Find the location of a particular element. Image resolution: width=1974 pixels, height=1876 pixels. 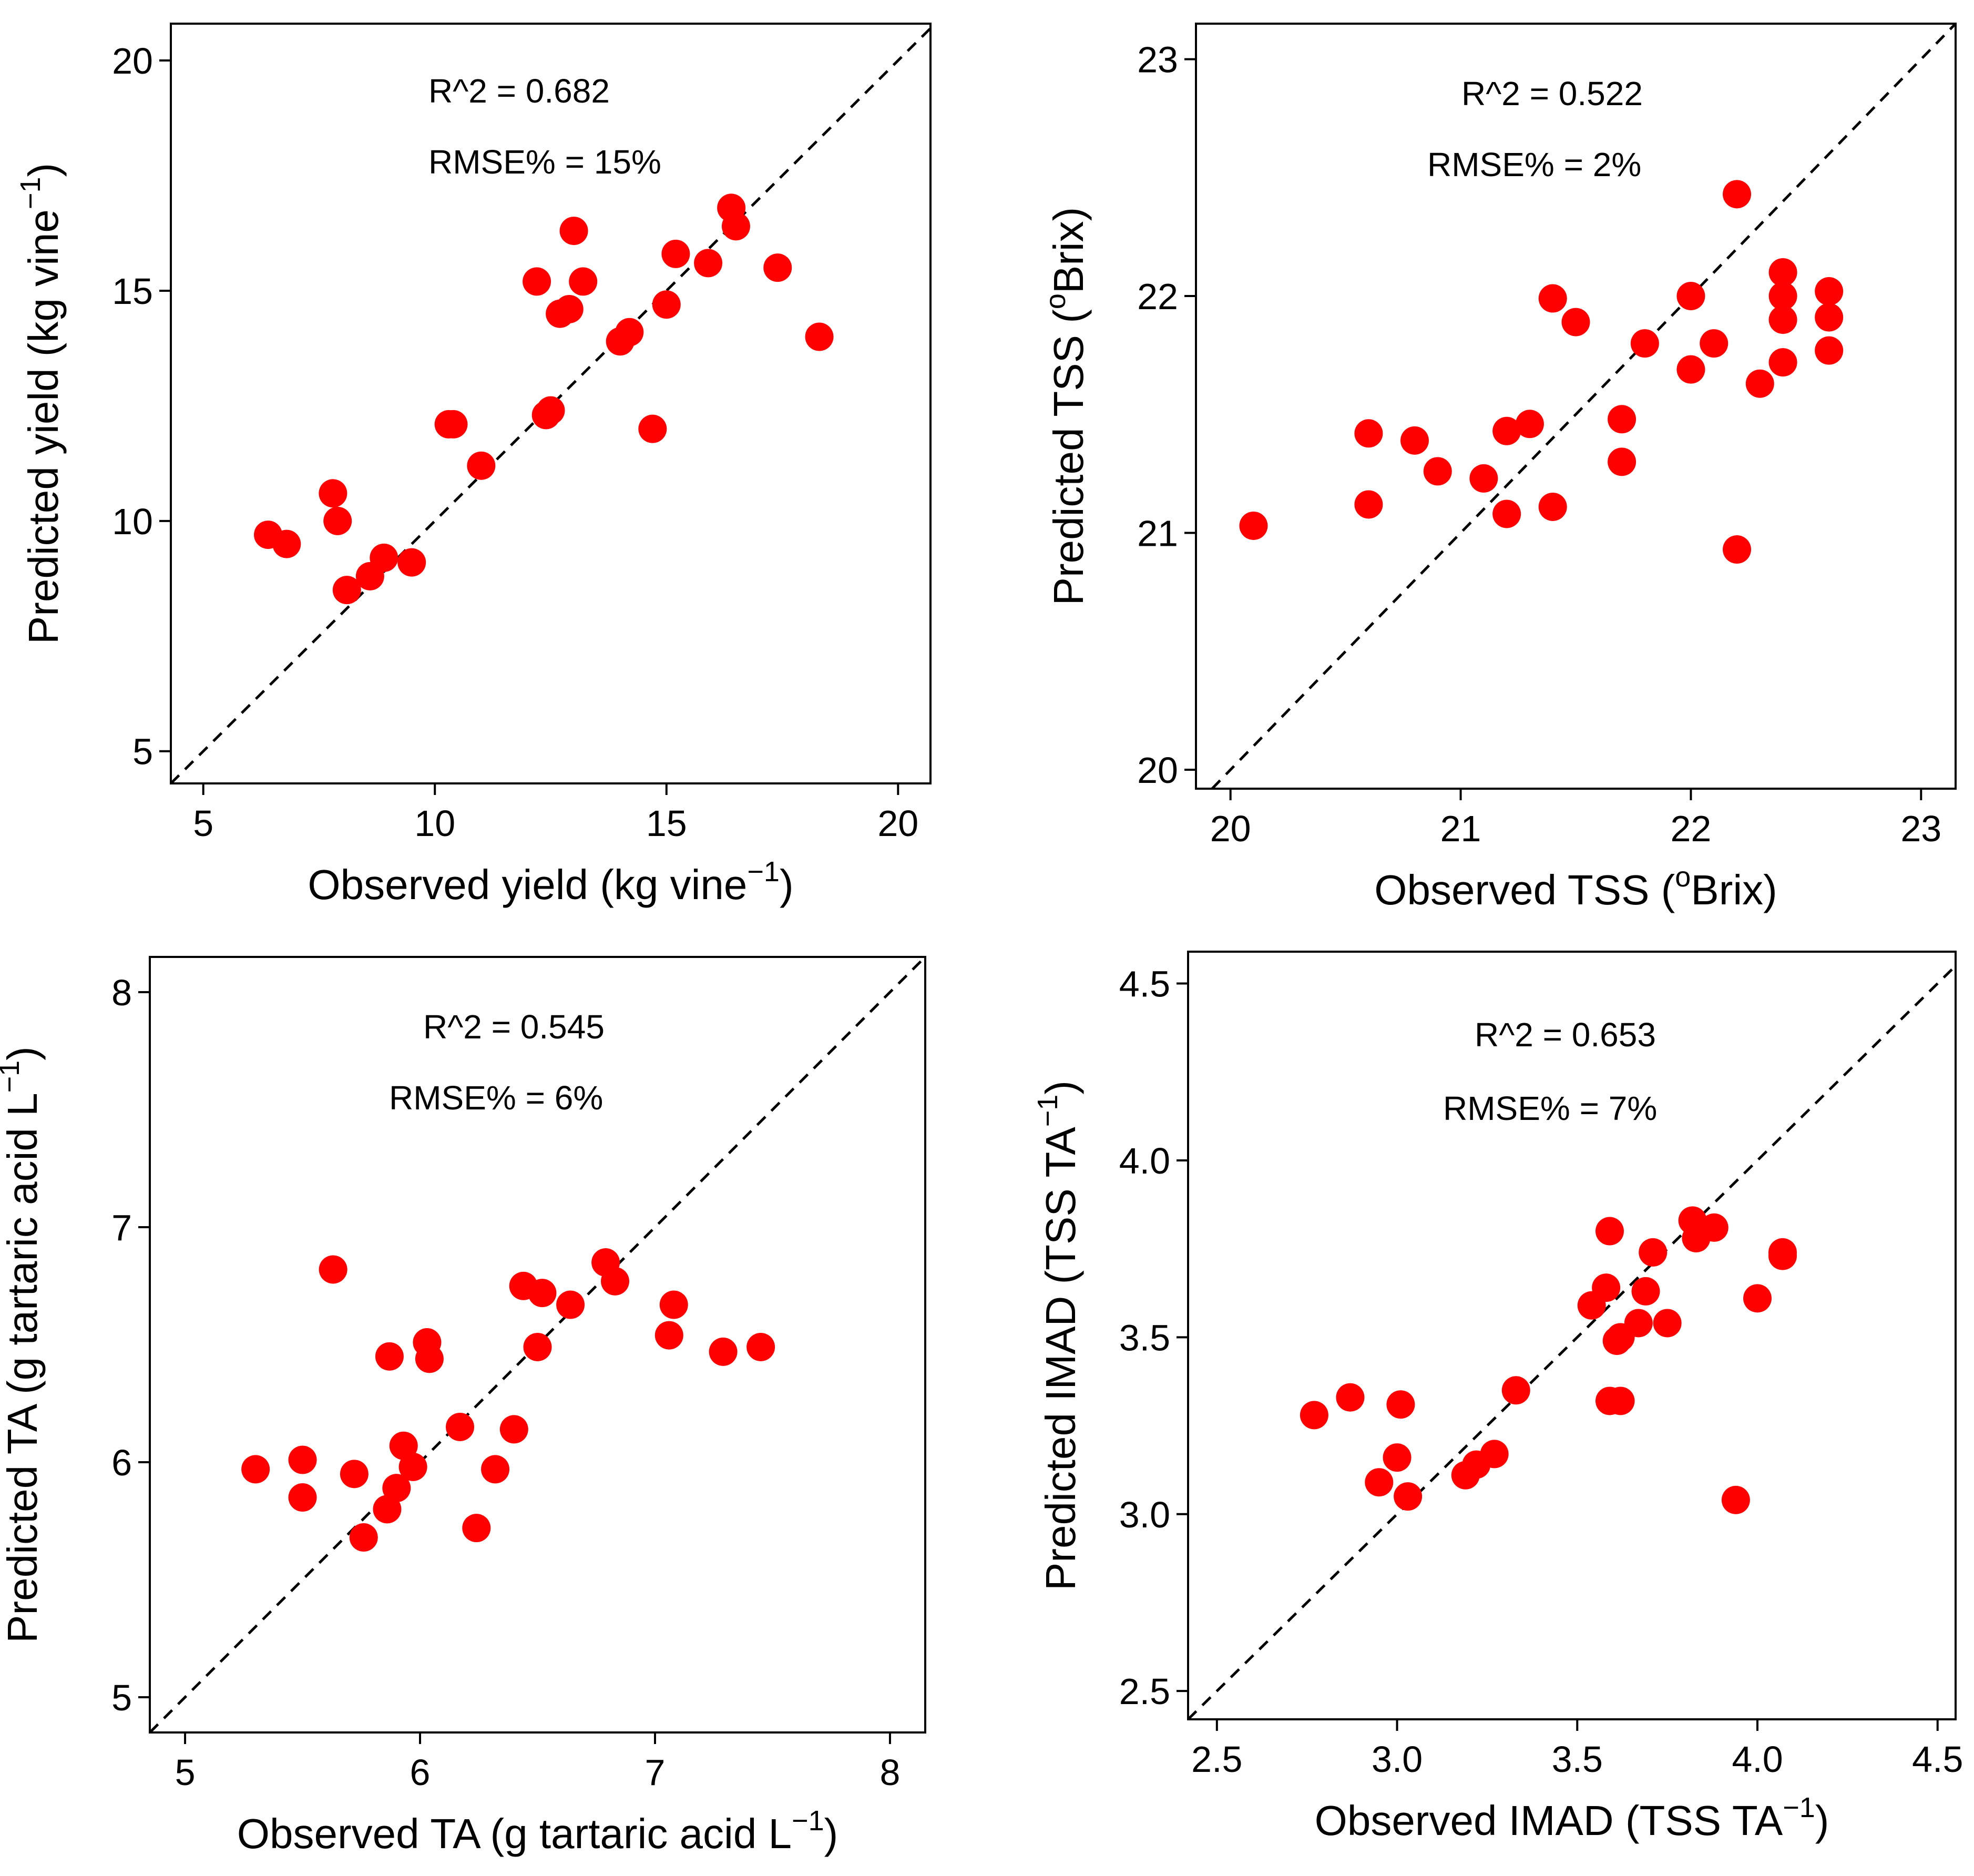

x-axis-label: Observed TA (g tartaric acid L−1) is located at coordinates (537, 1831).